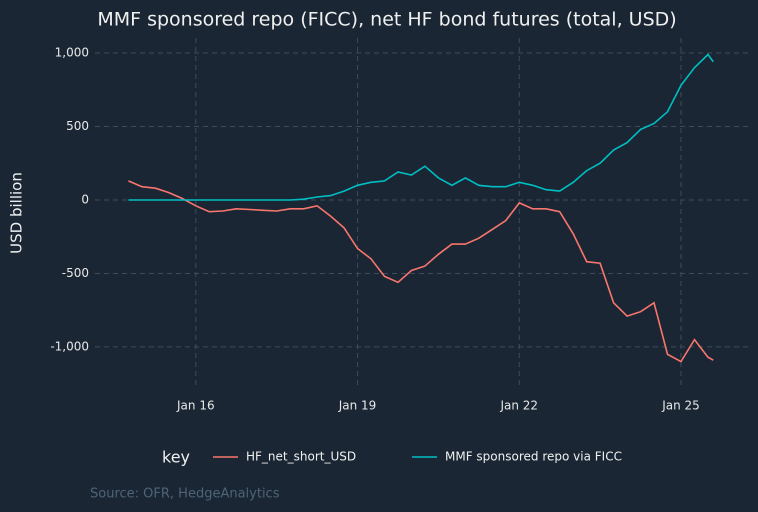  What do you see at coordinates (176, 457) in the screenshot?
I see `legend-title: key` at bounding box center [176, 457].